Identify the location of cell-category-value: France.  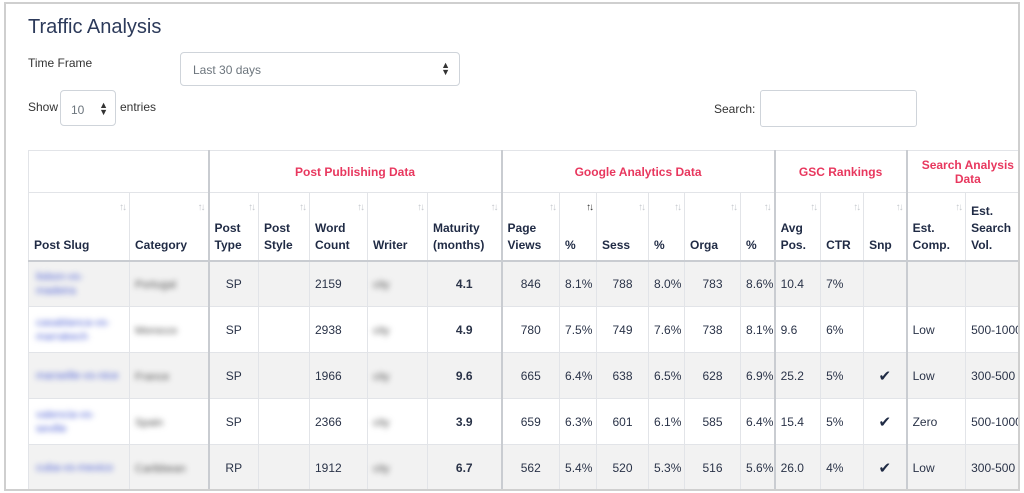
(152, 376).